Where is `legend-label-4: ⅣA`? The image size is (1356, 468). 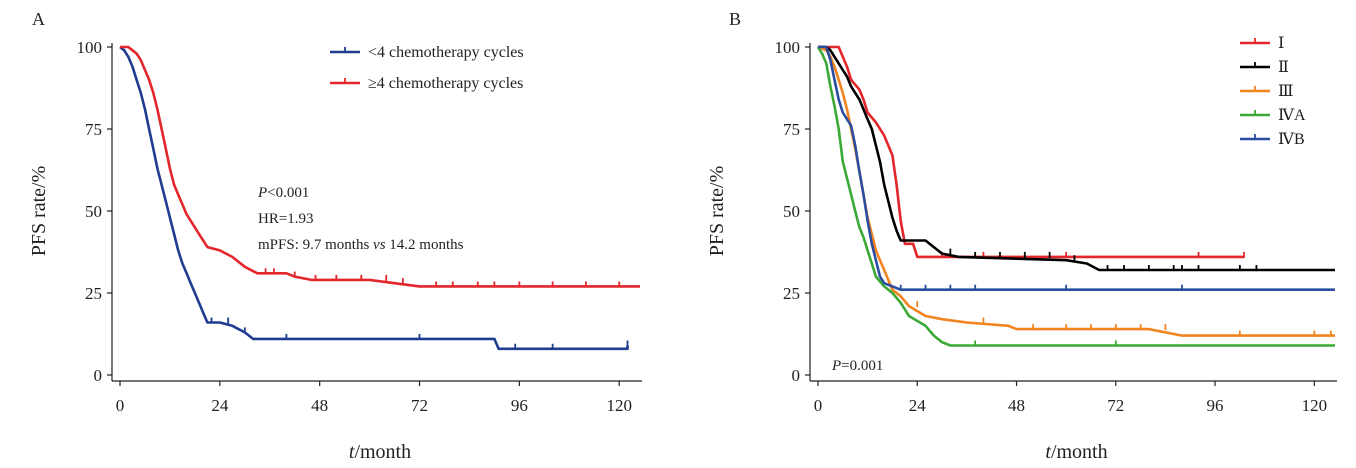
legend-label-4: ⅣA is located at coordinates (1292, 115).